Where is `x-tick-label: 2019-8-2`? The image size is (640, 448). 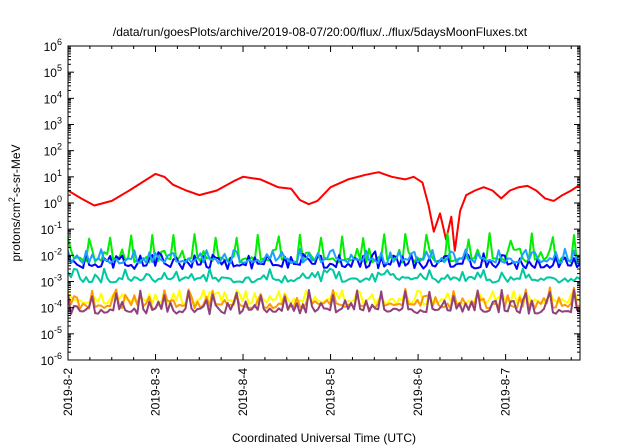 x-tick-label: 2019-8-2 is located at coordinates (68, 392).